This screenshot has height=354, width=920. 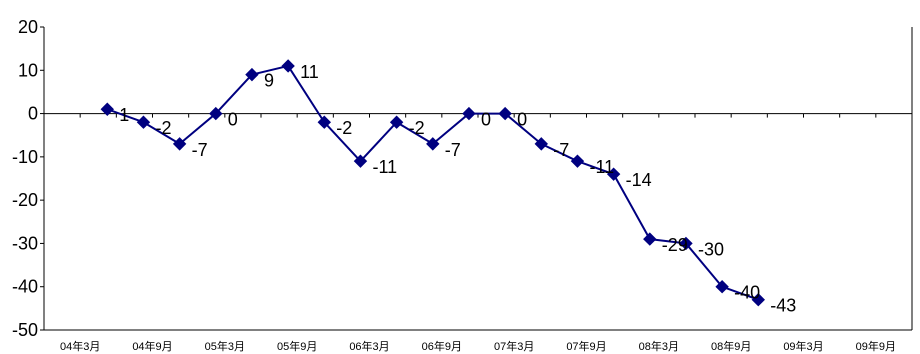 What do you see at coordinates (675, 245) in the screenshot?
I see `data-label: -29` at bounding box center [675, 245].